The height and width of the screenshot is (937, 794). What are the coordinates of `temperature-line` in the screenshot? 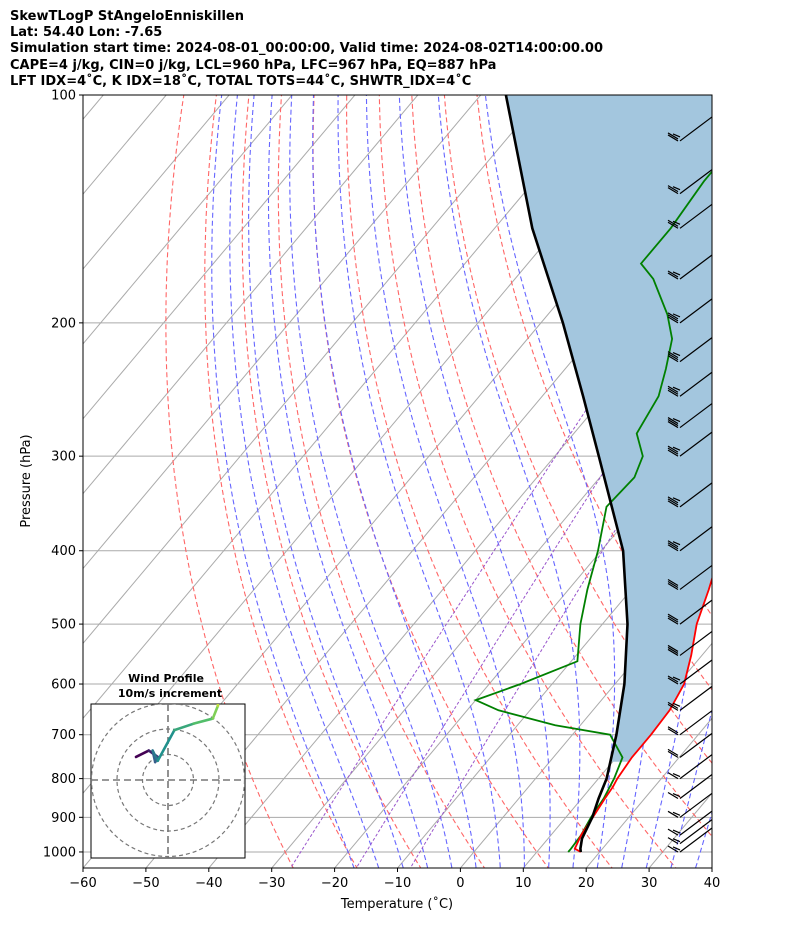 It's located at (642, 714).